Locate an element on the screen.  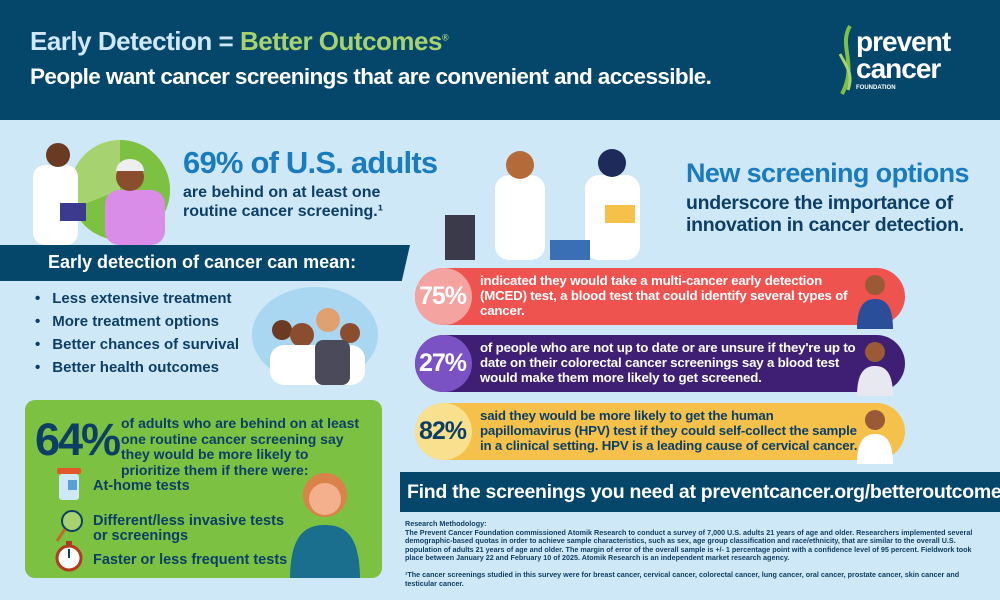
stat-percent: 82% is located at coordinates (443, 431).